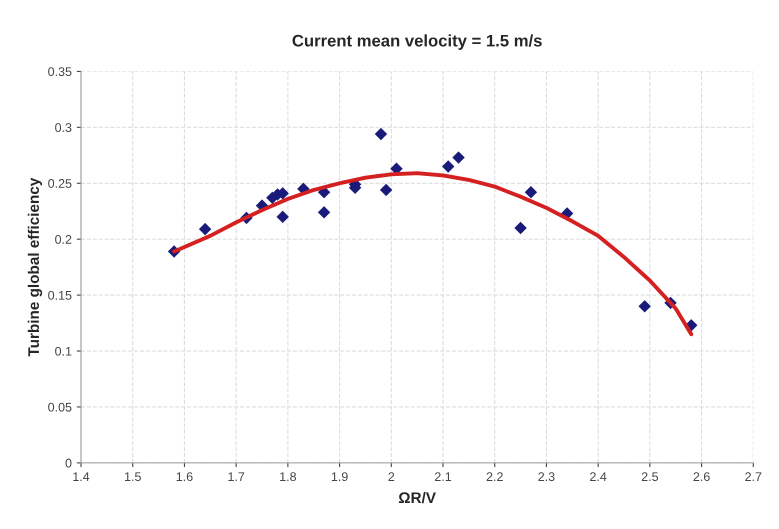 This screenshot has height=529, width=779. Describe the element at coordinates (417, 42) in the screenshot. I see `chart-title: Current mean velocity = 1.5 m/s` at that location.